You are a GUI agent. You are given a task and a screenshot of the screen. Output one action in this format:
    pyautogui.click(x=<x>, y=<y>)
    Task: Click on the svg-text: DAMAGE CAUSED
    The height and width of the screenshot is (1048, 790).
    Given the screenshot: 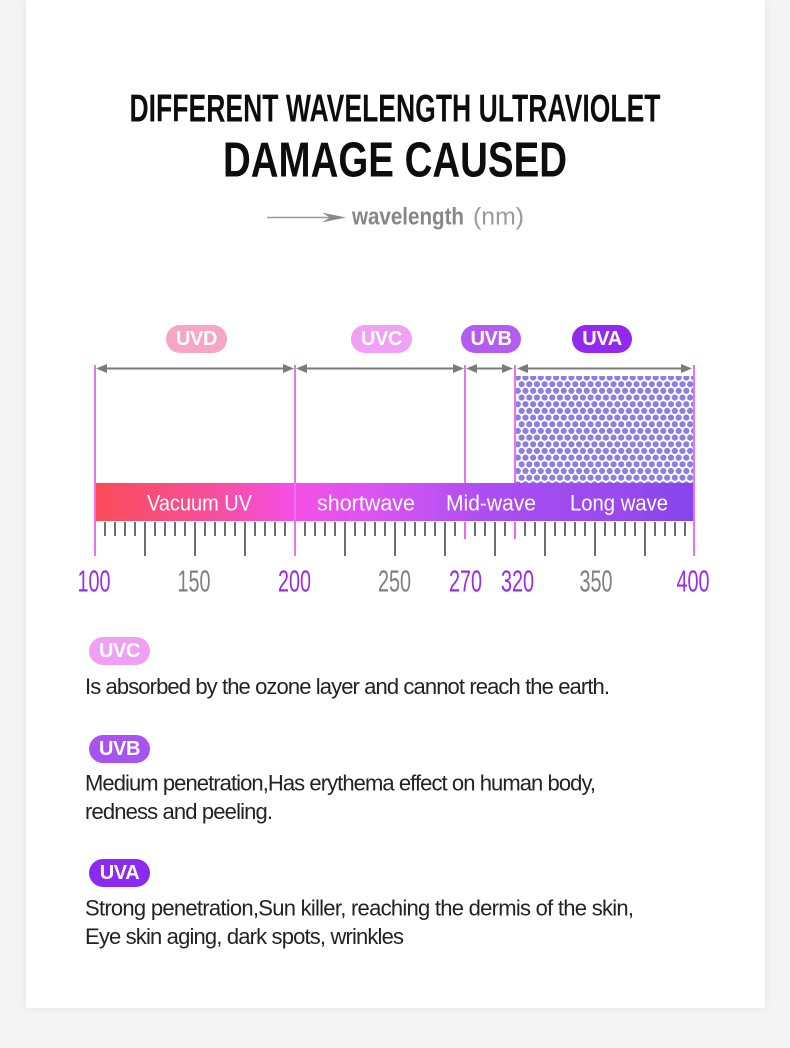 What is the action you would take?
    pyautogui.click(x=395, y=161)
    